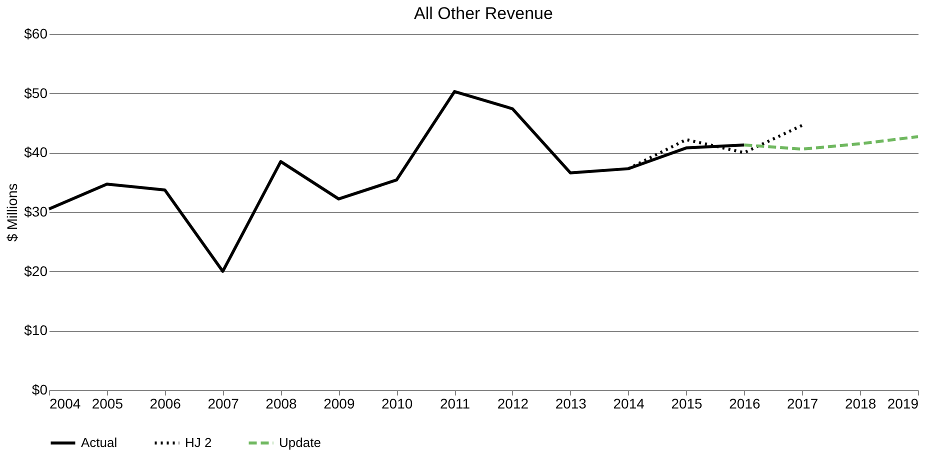  What do you see at coordinates (629, 404) in the screenshot?
I see `x-tick-label: 2014` at bounding box center [629, 404].